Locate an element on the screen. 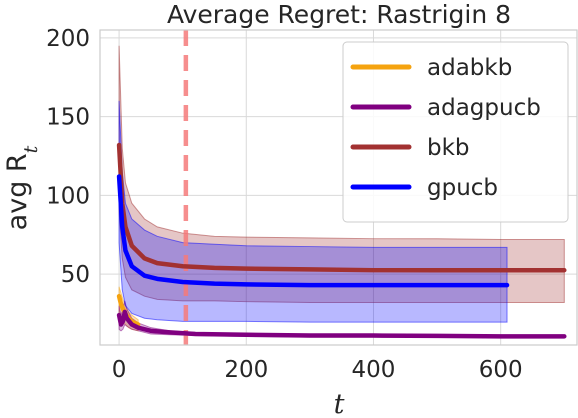 The image size is (578, 418). legend-label-adabkb: adabkb is located at coordinates (469, 68).